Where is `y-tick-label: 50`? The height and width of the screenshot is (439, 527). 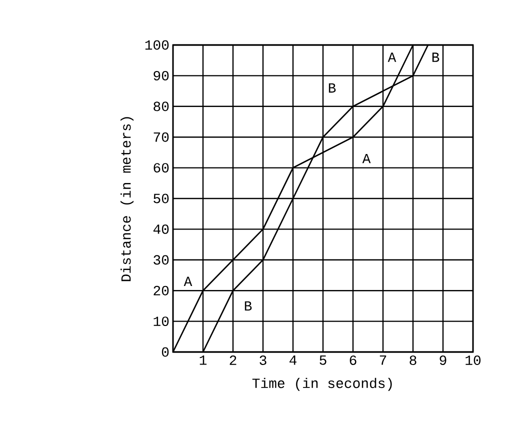
y-tick-label: 50 is located at coordinates (161, 199).